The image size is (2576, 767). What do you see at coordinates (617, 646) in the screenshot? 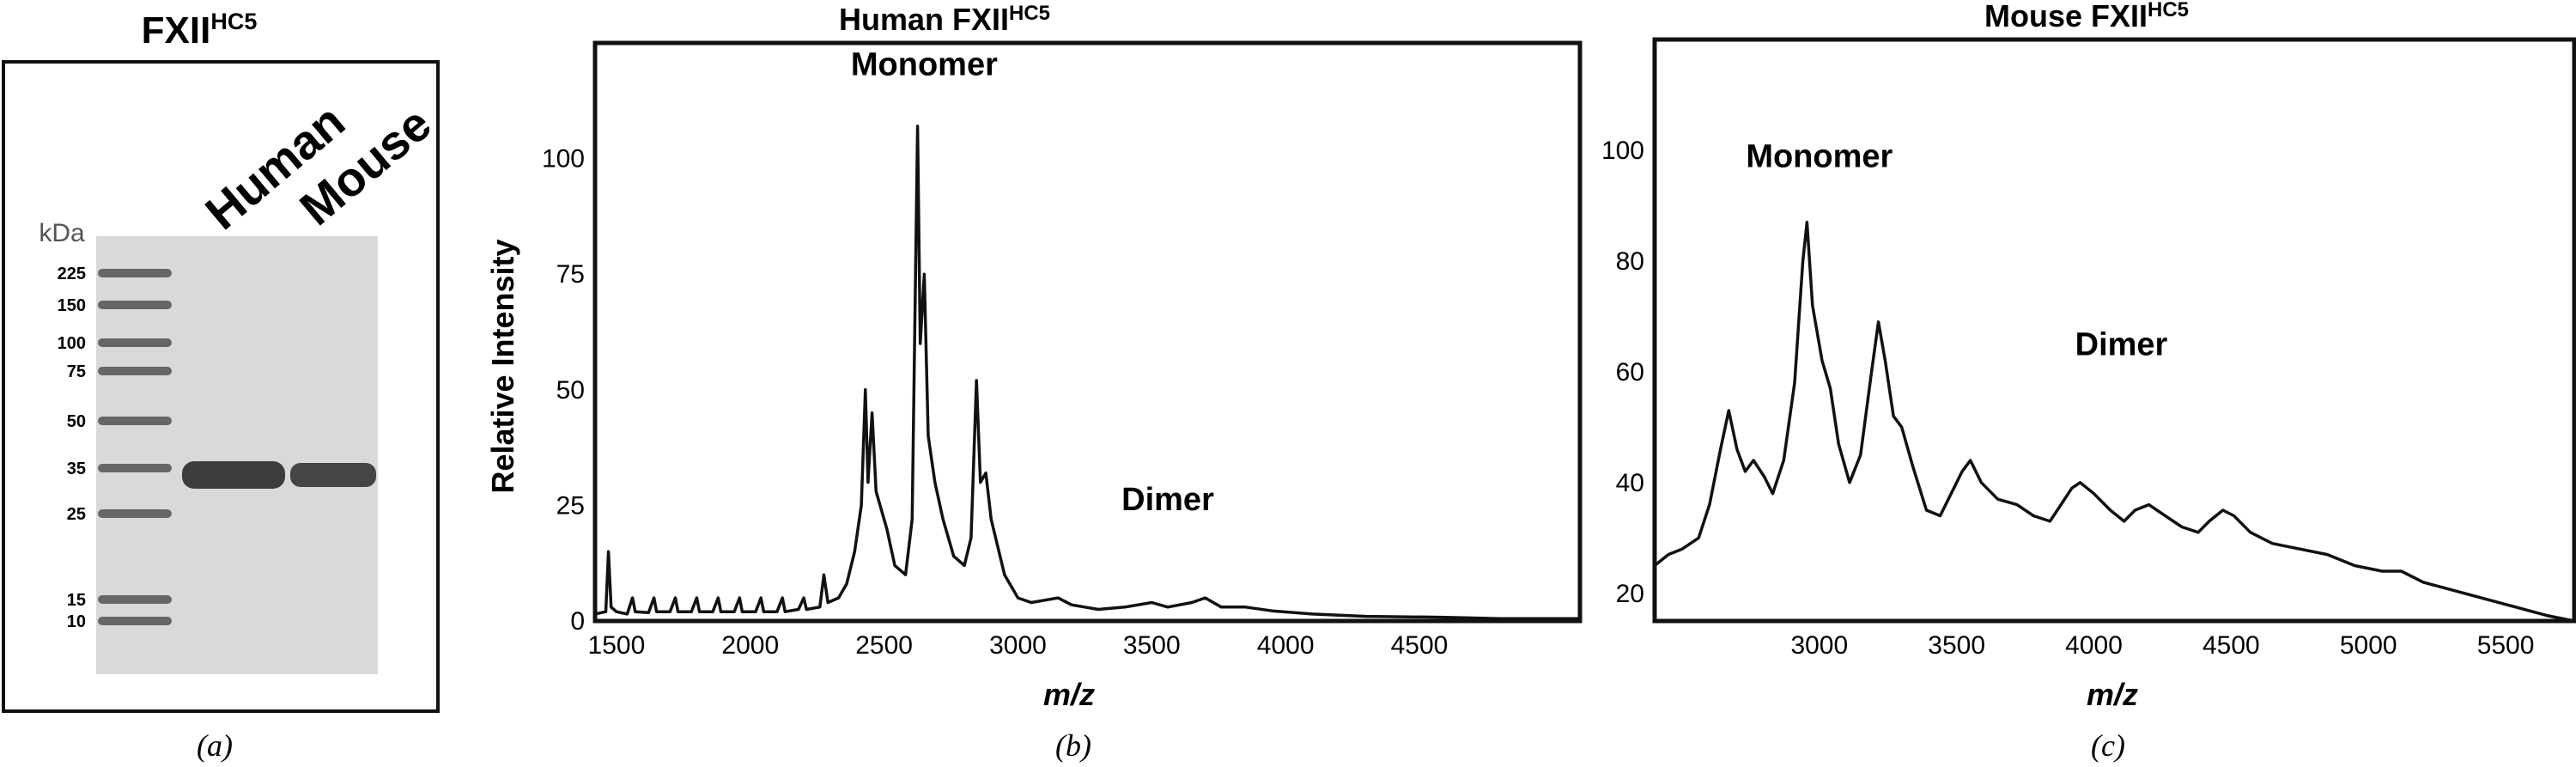
I see `x-tick-label: 1500` at bounding box center [617, 646].